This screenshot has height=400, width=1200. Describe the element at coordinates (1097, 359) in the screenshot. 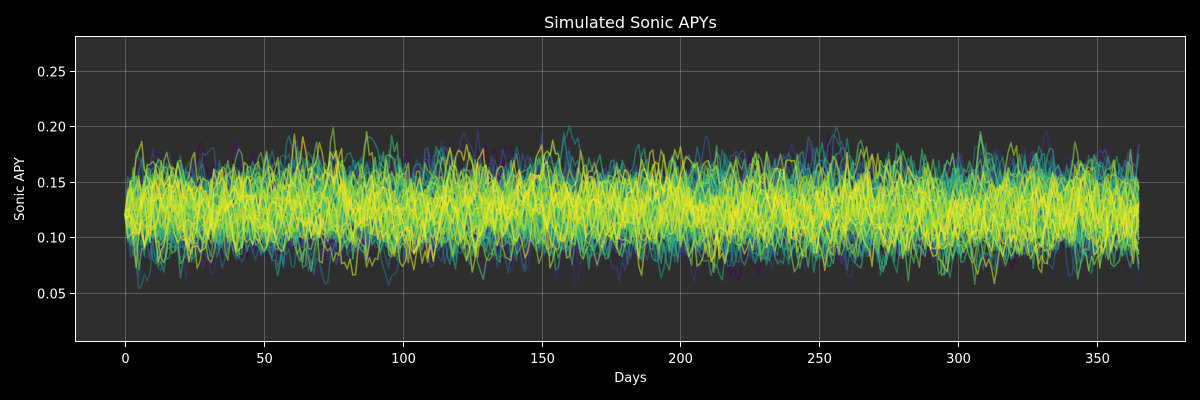

I see `x-tick-label: 350` at that location.